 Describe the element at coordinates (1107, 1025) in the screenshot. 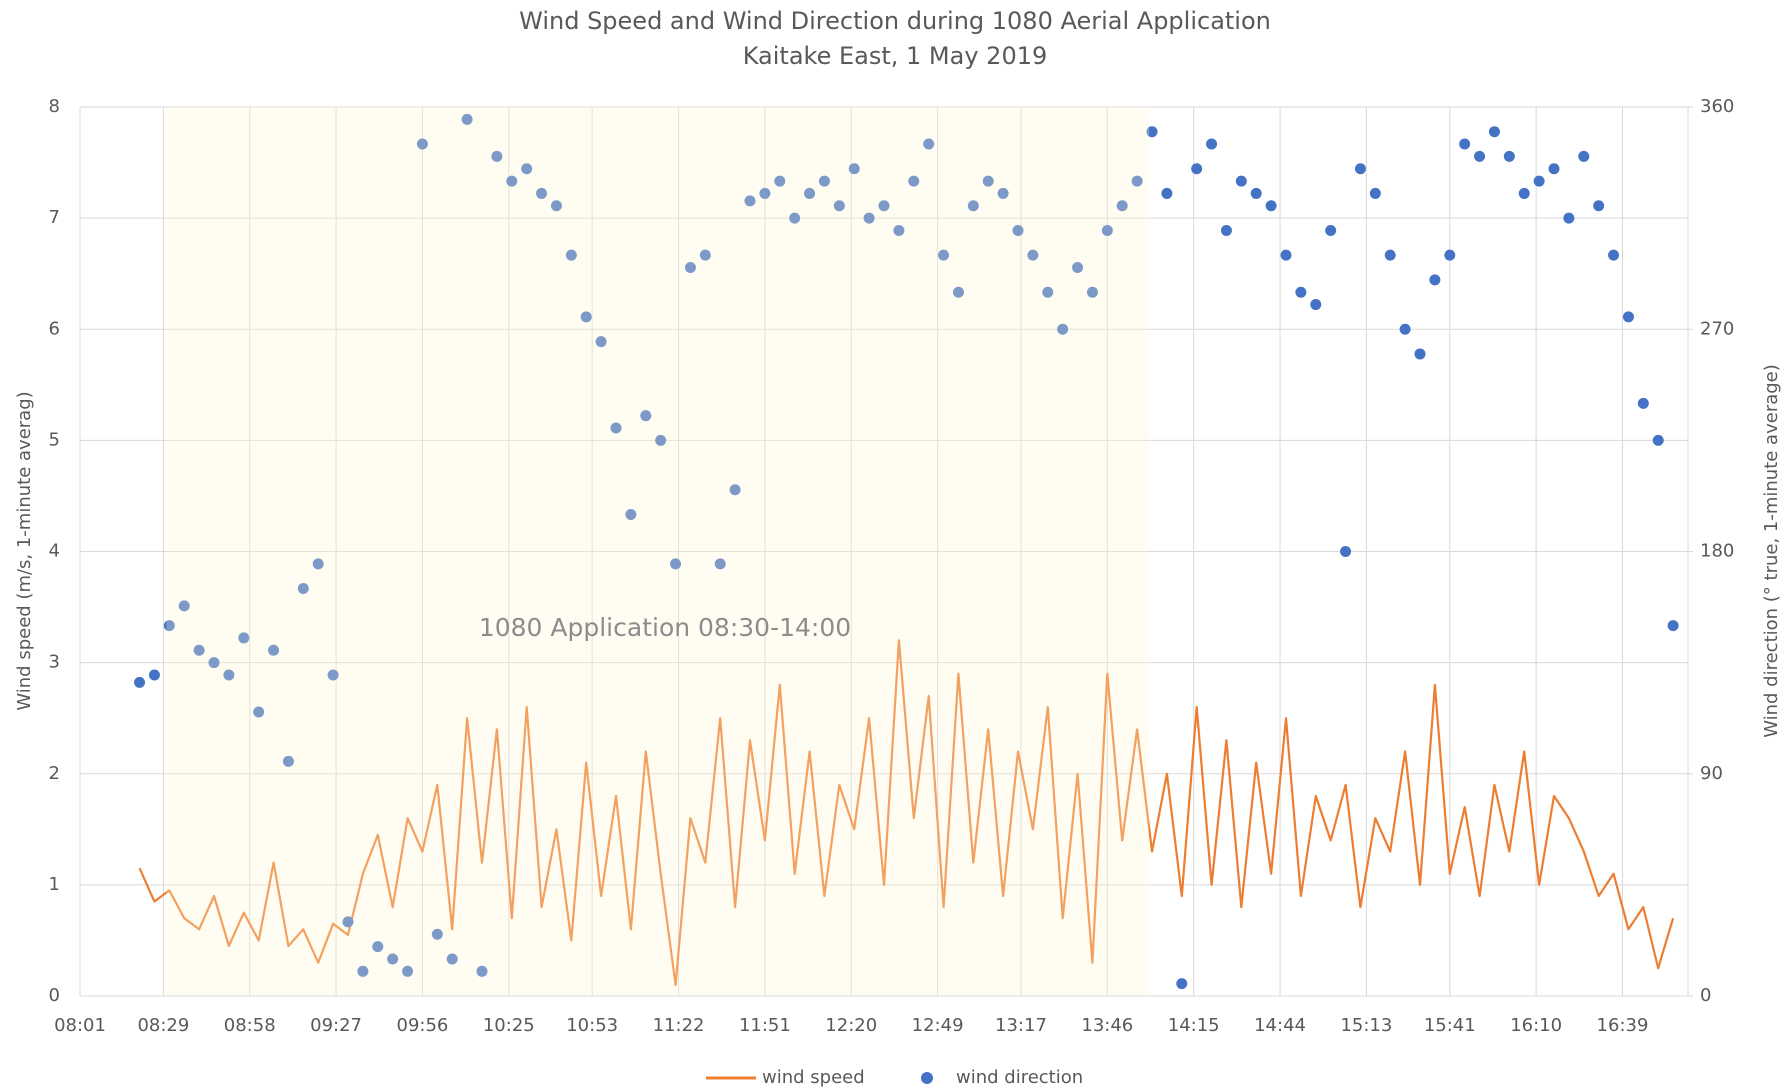

I see `x-tick-label: 13:46` at that location.